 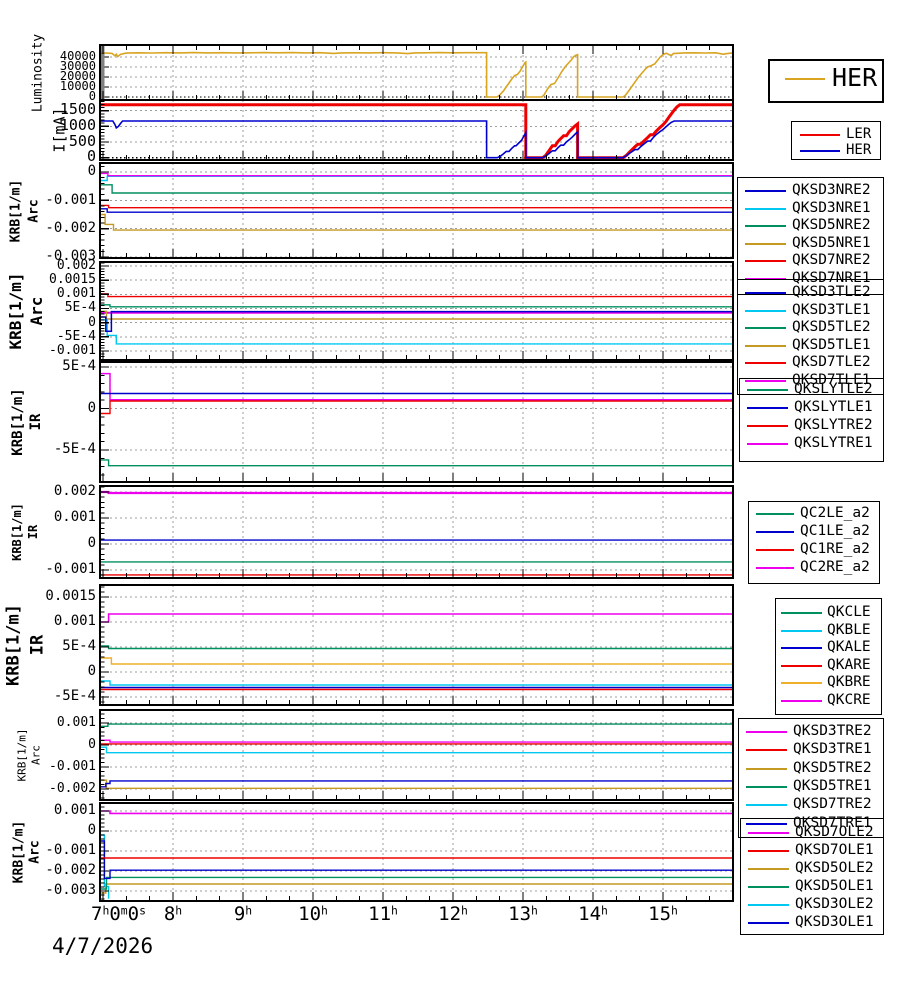 I want to click on x-tick-label: 12h, so click(x=453, y=914).